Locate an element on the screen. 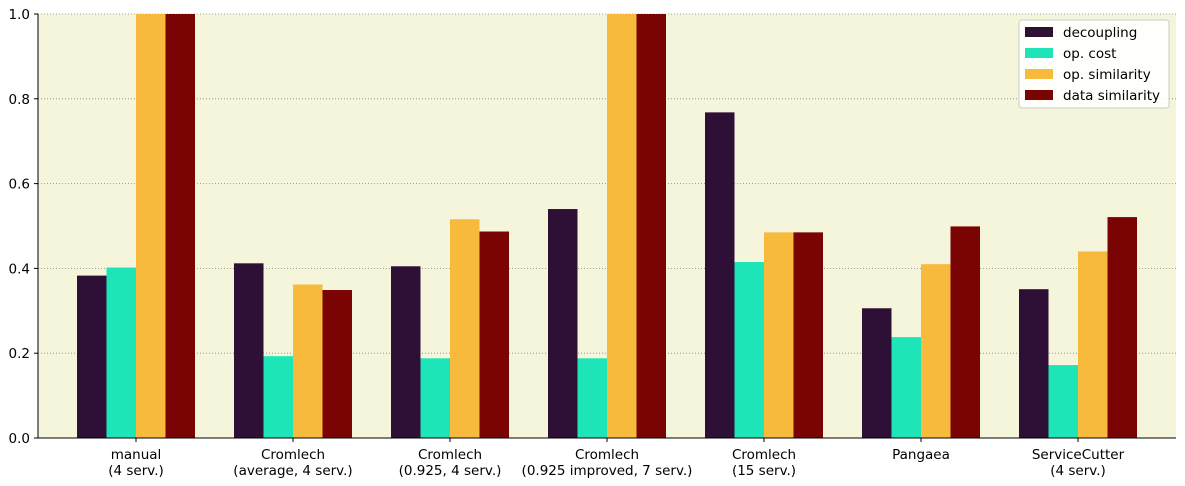 This screenshot has width=1185, height=486. x-tick-label: Pangaea is located at coordinates (921, 455).